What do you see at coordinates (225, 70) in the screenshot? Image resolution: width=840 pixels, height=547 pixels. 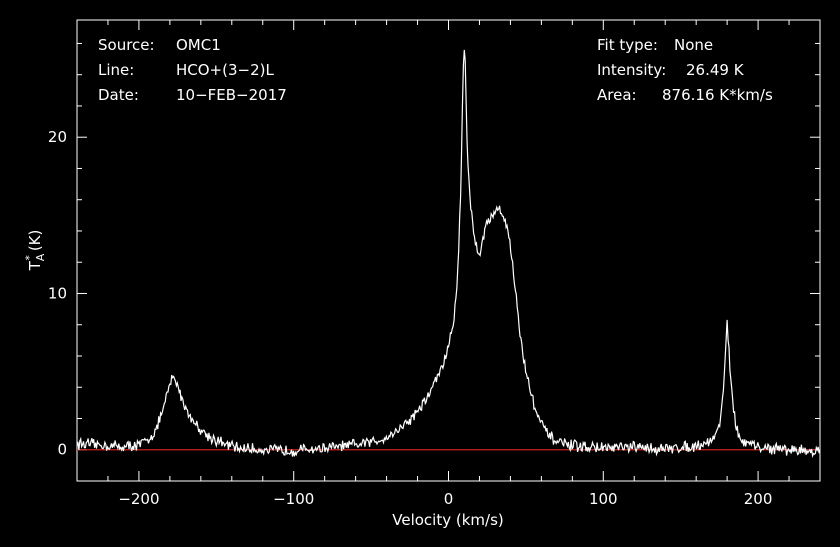 I see `line-value: HCO+(3−2)L` at bounding box center [225, 70].